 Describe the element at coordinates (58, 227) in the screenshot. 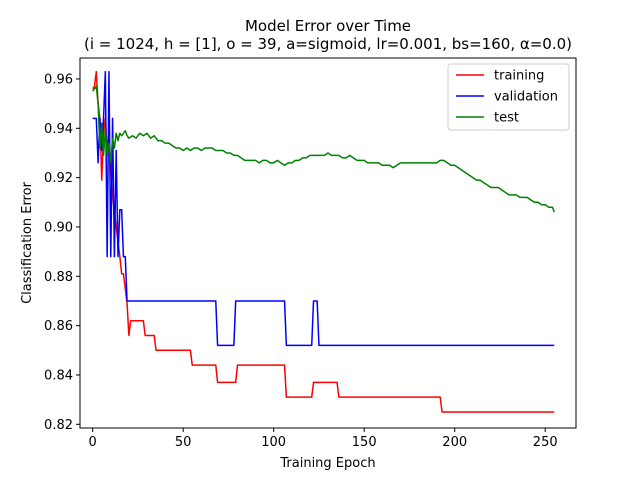

I see `y-tick-label: 0.90` at that location.